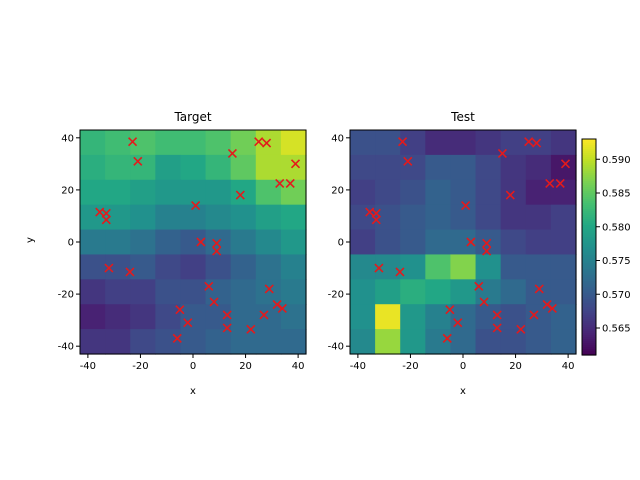 This screenshot has height=480, width=640. Describe the element at coordinates (462, 363) in the screenshot. I see `test-x-ticks: -40 -20 0 20 40` at that location.